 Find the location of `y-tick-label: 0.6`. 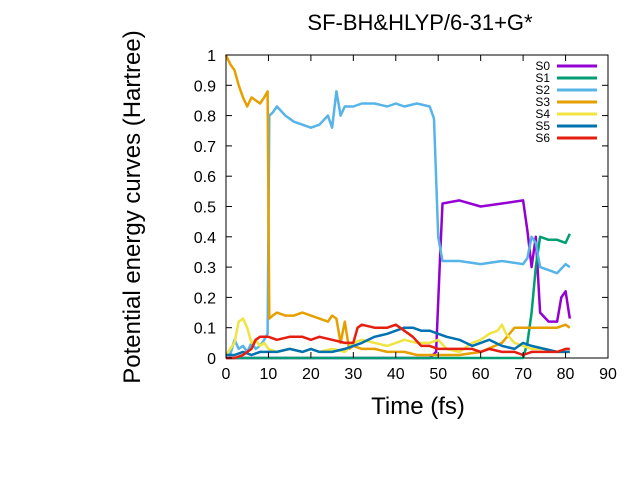

y-tick-label: 0.6 is located at coordinates (205, 177).